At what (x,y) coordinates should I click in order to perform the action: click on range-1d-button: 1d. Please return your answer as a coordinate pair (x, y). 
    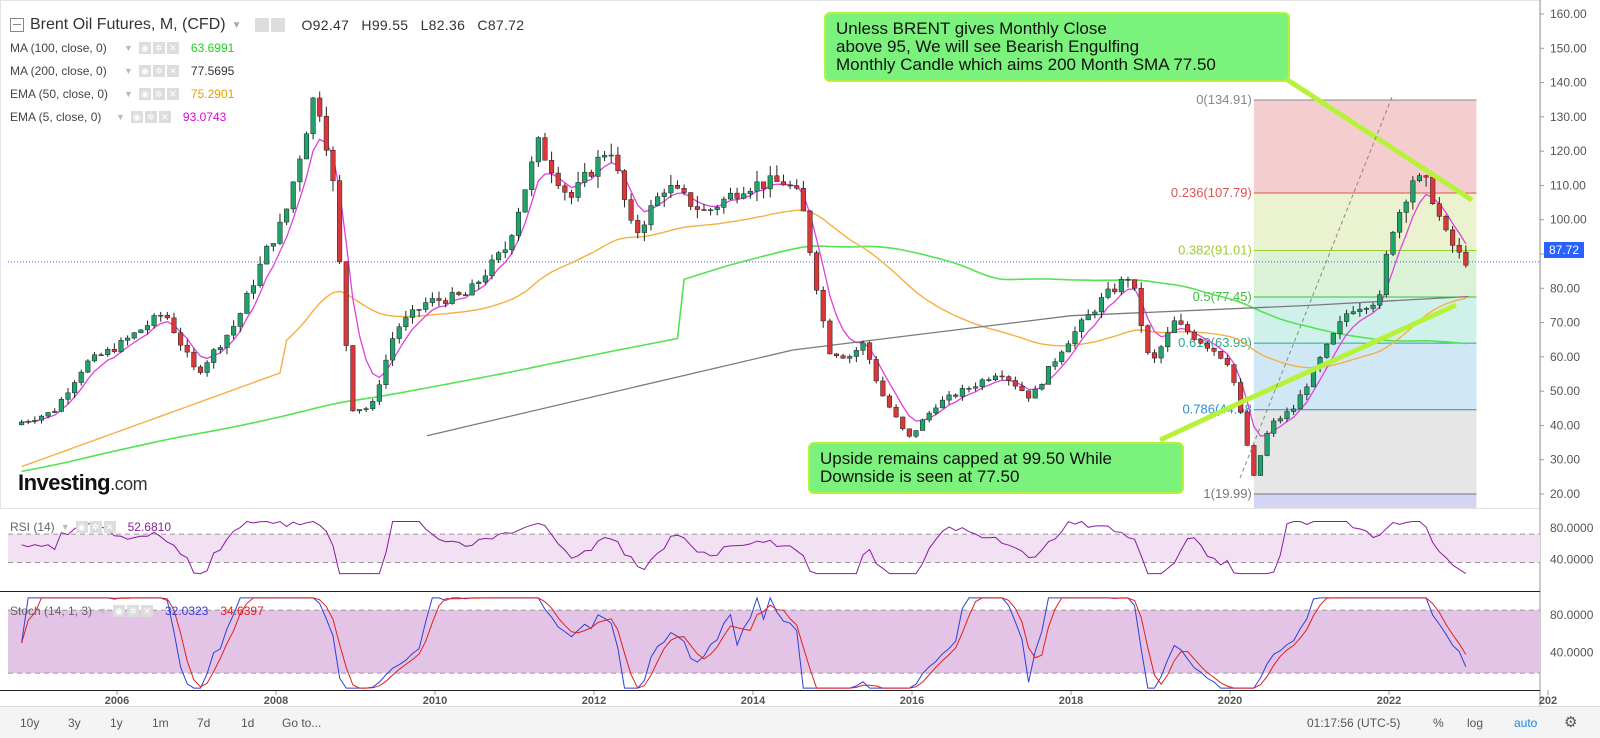
    Looking at the image, I should click on (248, 723).